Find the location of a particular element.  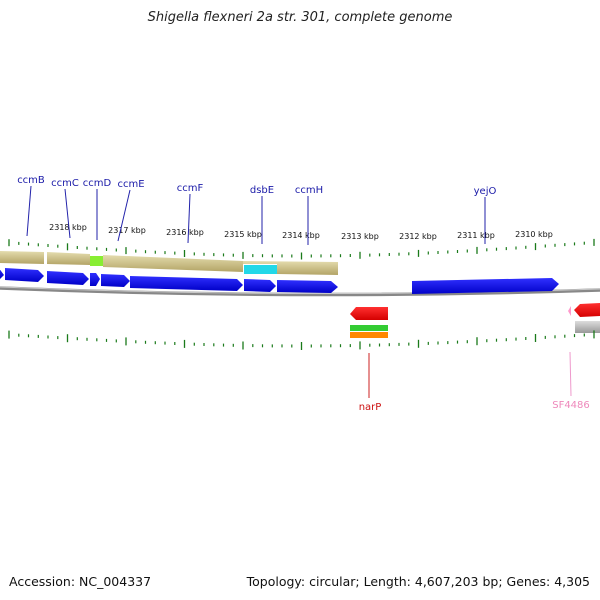

reverse-gene-track is located at coordinates (475, 320).